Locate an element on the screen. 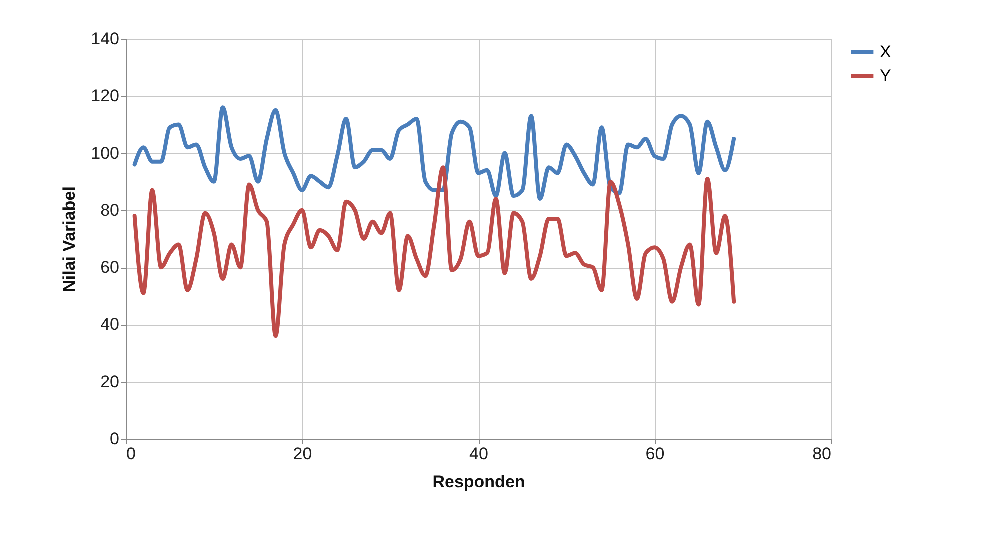 The width and height of the screenshot is (992, 556). x-tick-label: 80 is located at coordinates (822, 454).